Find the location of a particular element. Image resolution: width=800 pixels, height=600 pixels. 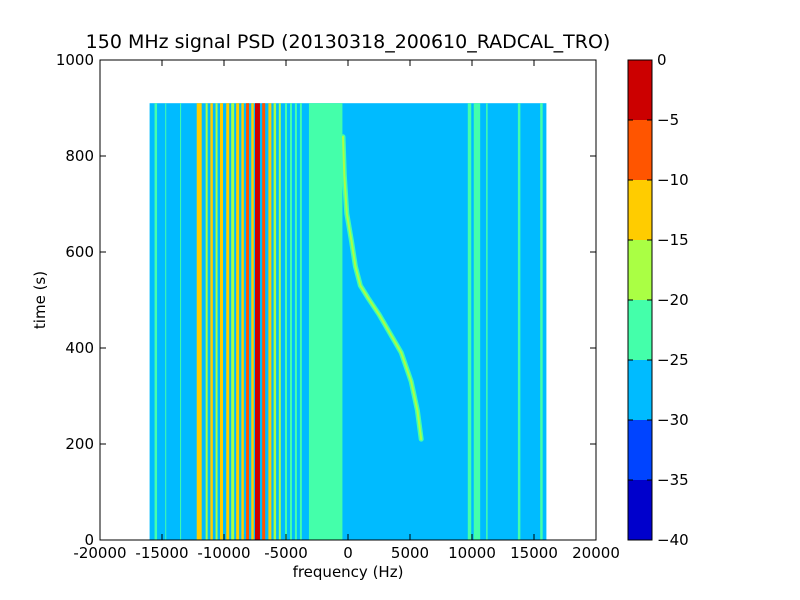

x-tick-label: 5000 is located at coordinates (410, 553).